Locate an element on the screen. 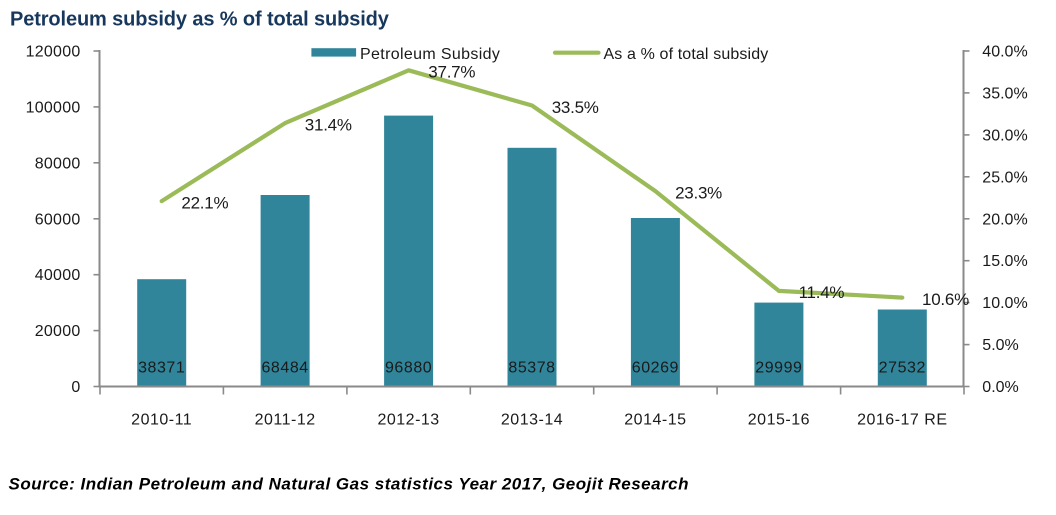  svg-text: Petroleum Subsidy is located at coordinates (430, 54).